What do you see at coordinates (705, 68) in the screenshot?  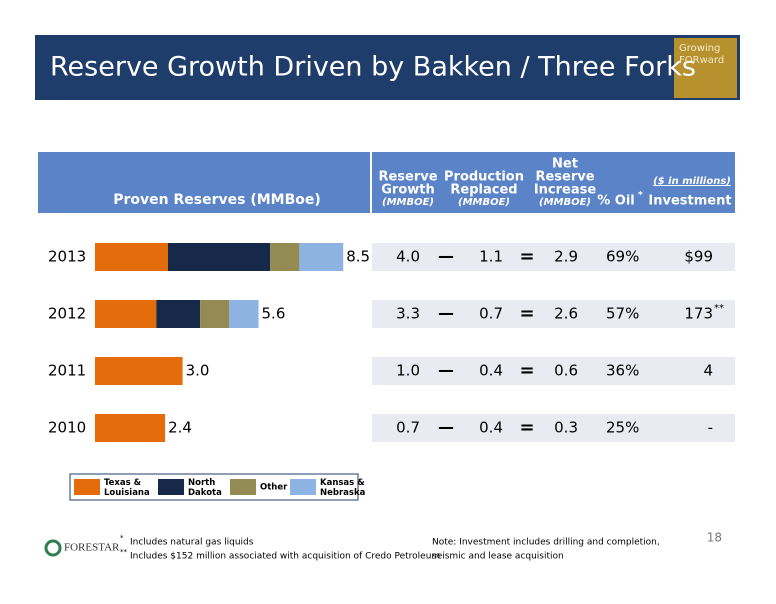 I see `badge` at bounding box center [705, 68].